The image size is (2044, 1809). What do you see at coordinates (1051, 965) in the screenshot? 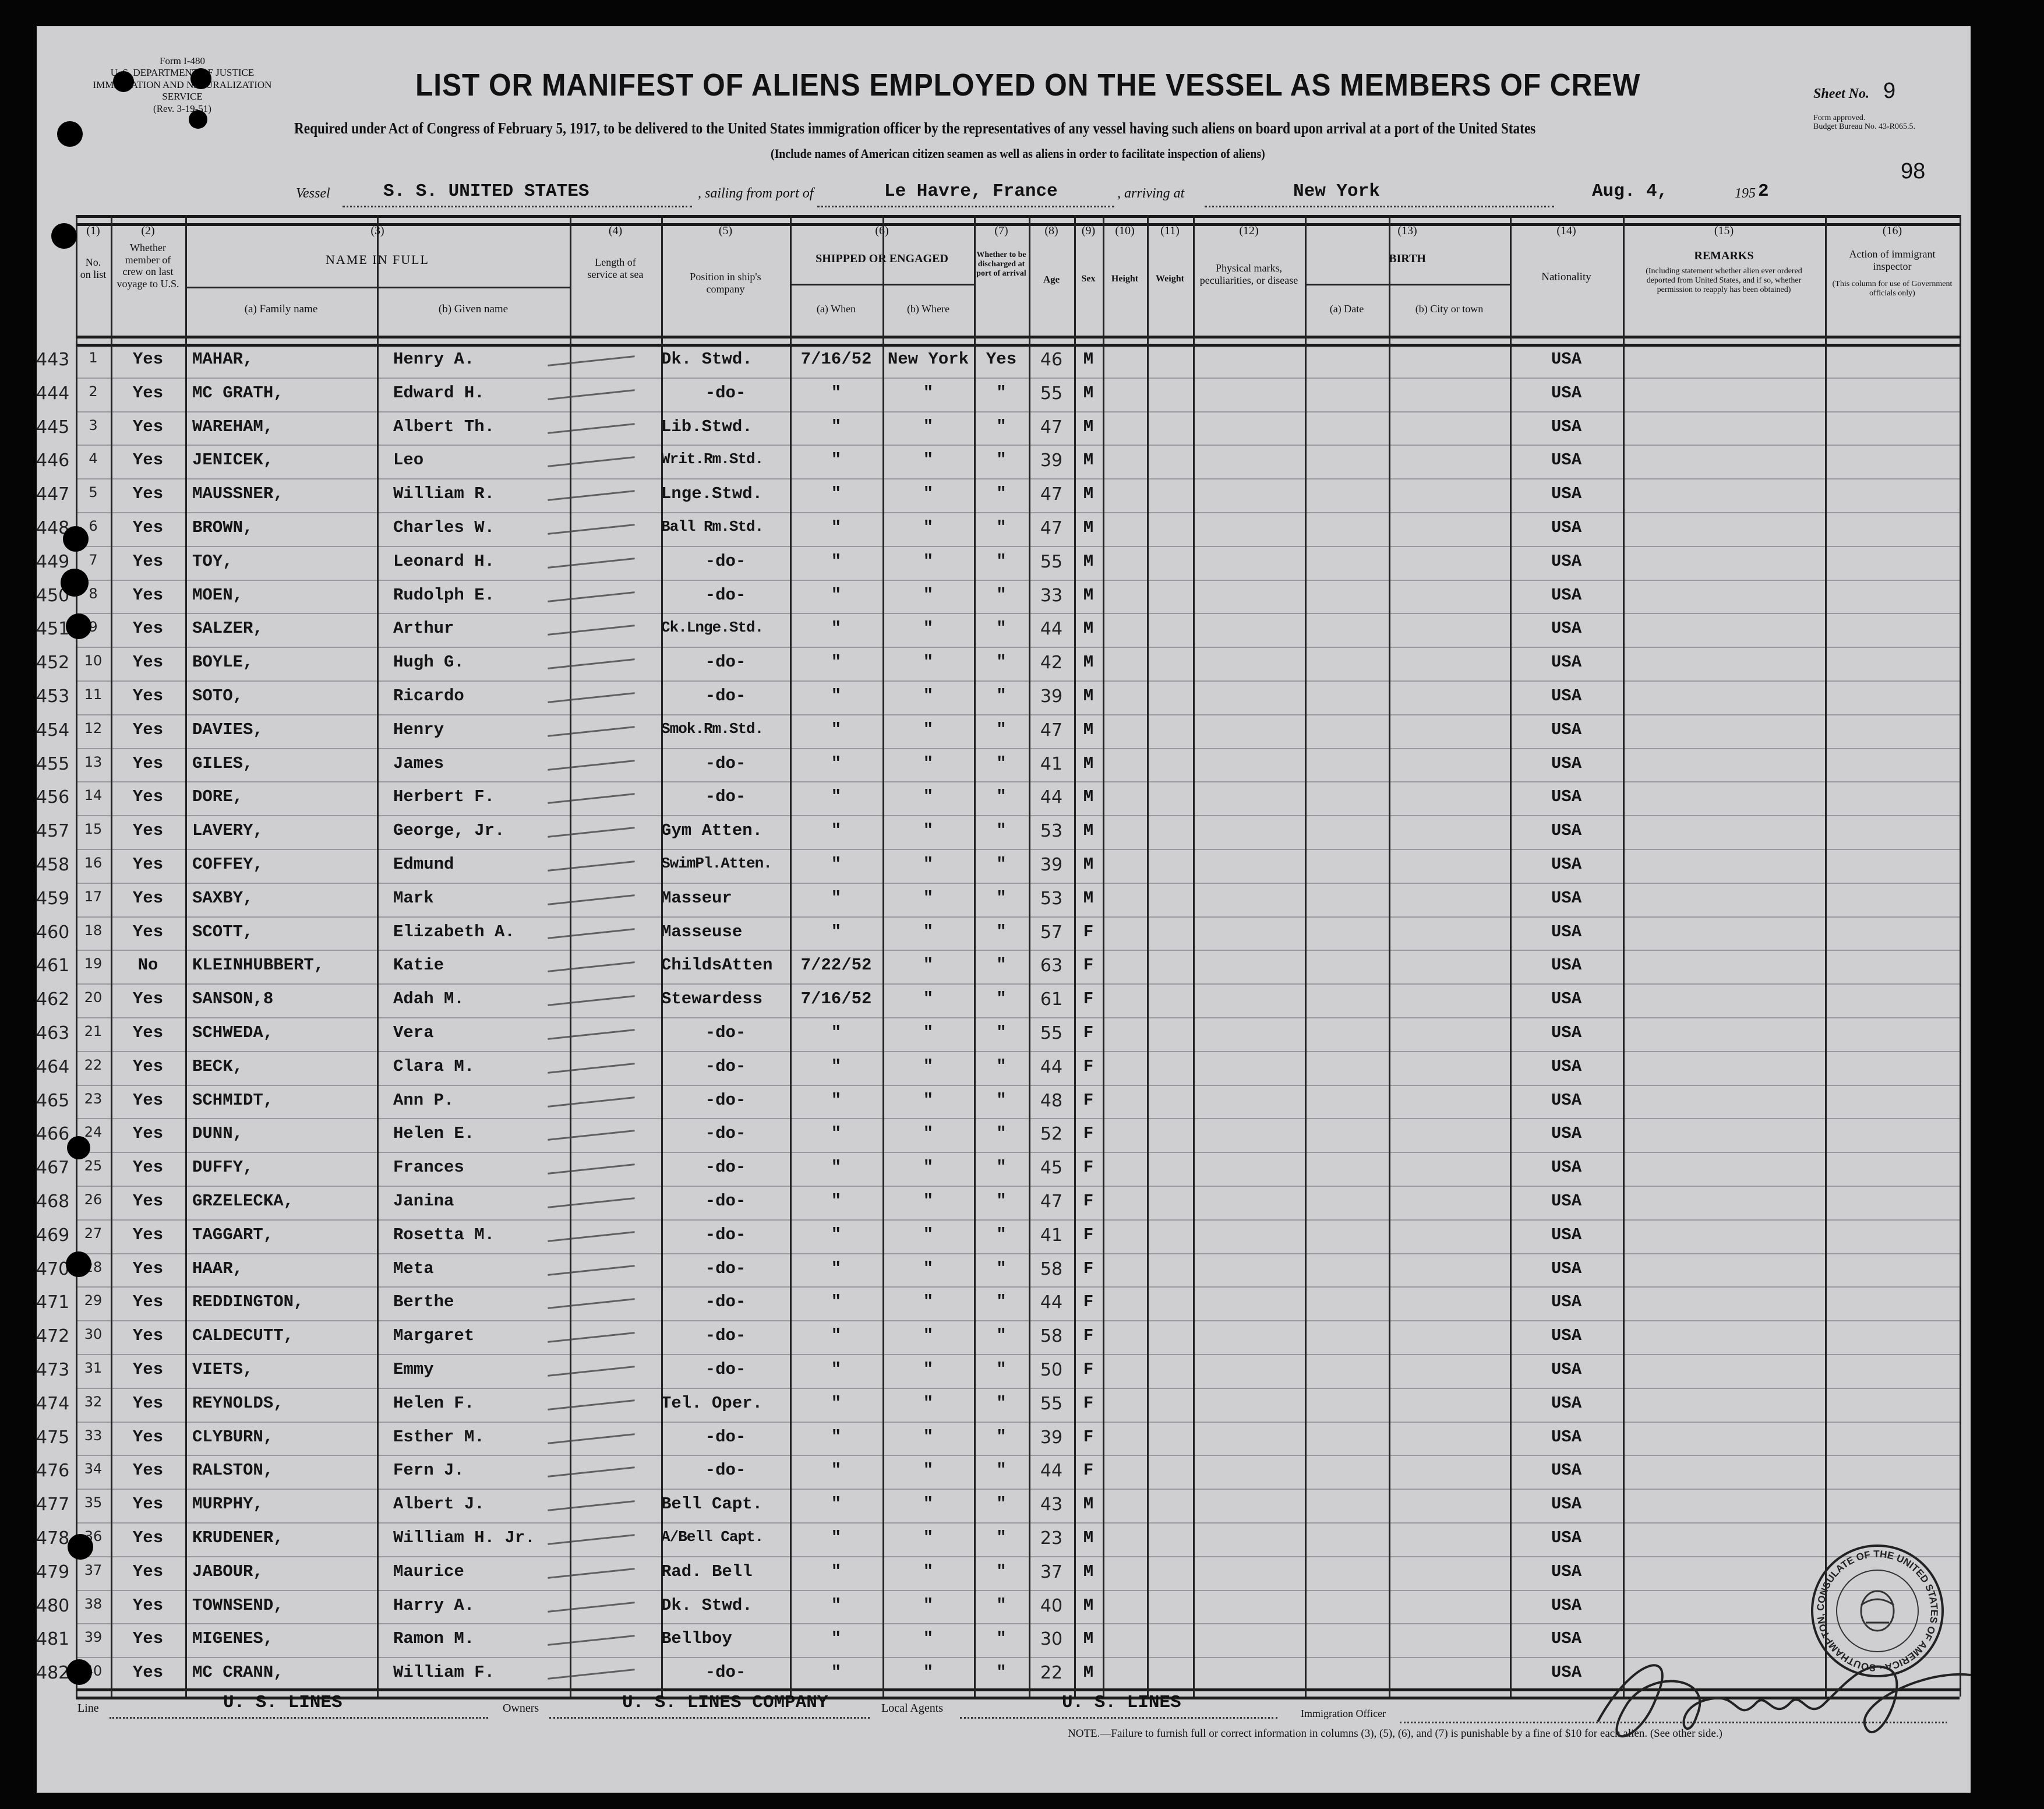
I see `row-age: 63` at bounding box center [1051, 965].